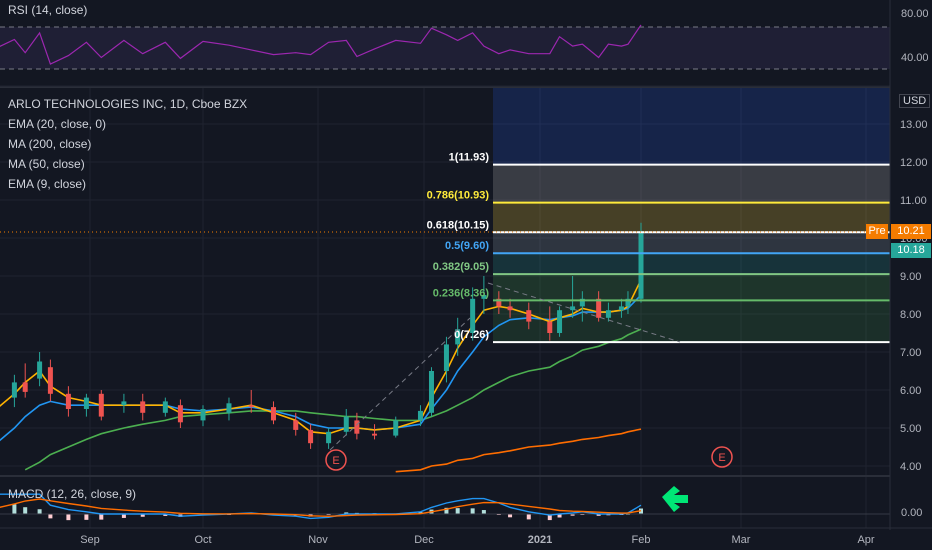 Image resolution: width=932 pixels, height=550 pixels. What do you see at coordinates (912, 513) in the screenshot?
I see `macd-tick-zero: 0.00` at bounding box center [912, 513].